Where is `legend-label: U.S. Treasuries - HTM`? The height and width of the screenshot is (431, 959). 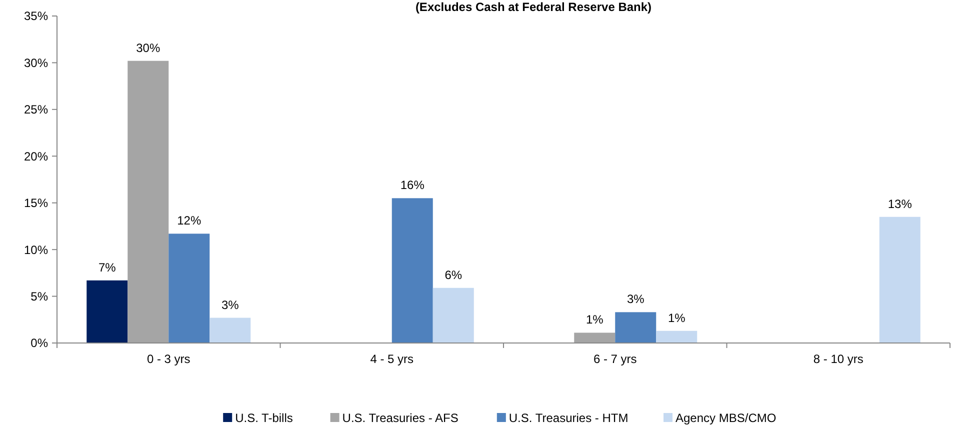 legend-label: U.S. Treasuries - HTM is located at coordinates (568, 418).